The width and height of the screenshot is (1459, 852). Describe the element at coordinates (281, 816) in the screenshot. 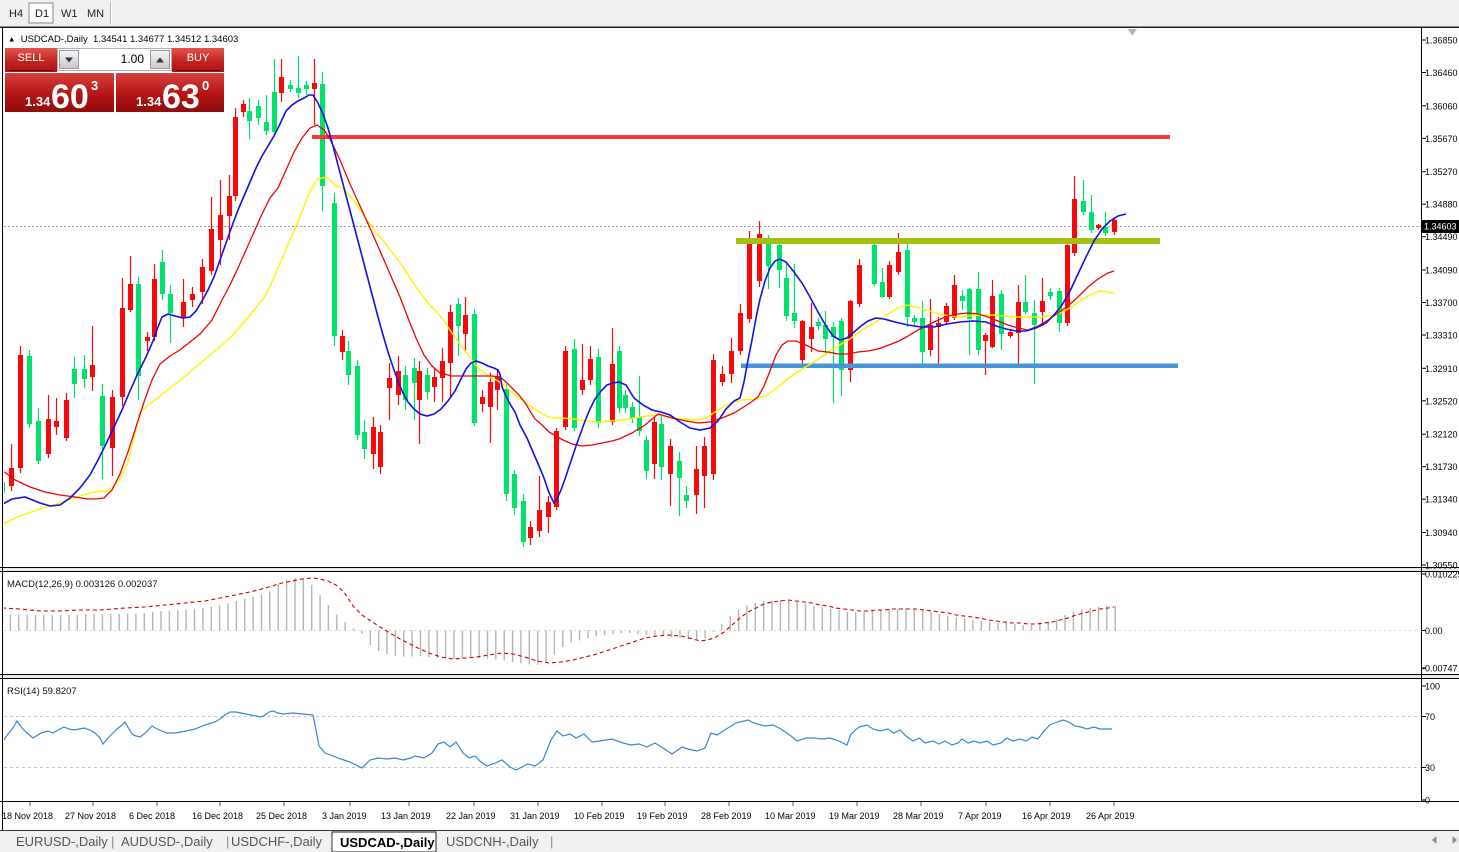

I see `svg-text: 25 Dec 2018` at that location.